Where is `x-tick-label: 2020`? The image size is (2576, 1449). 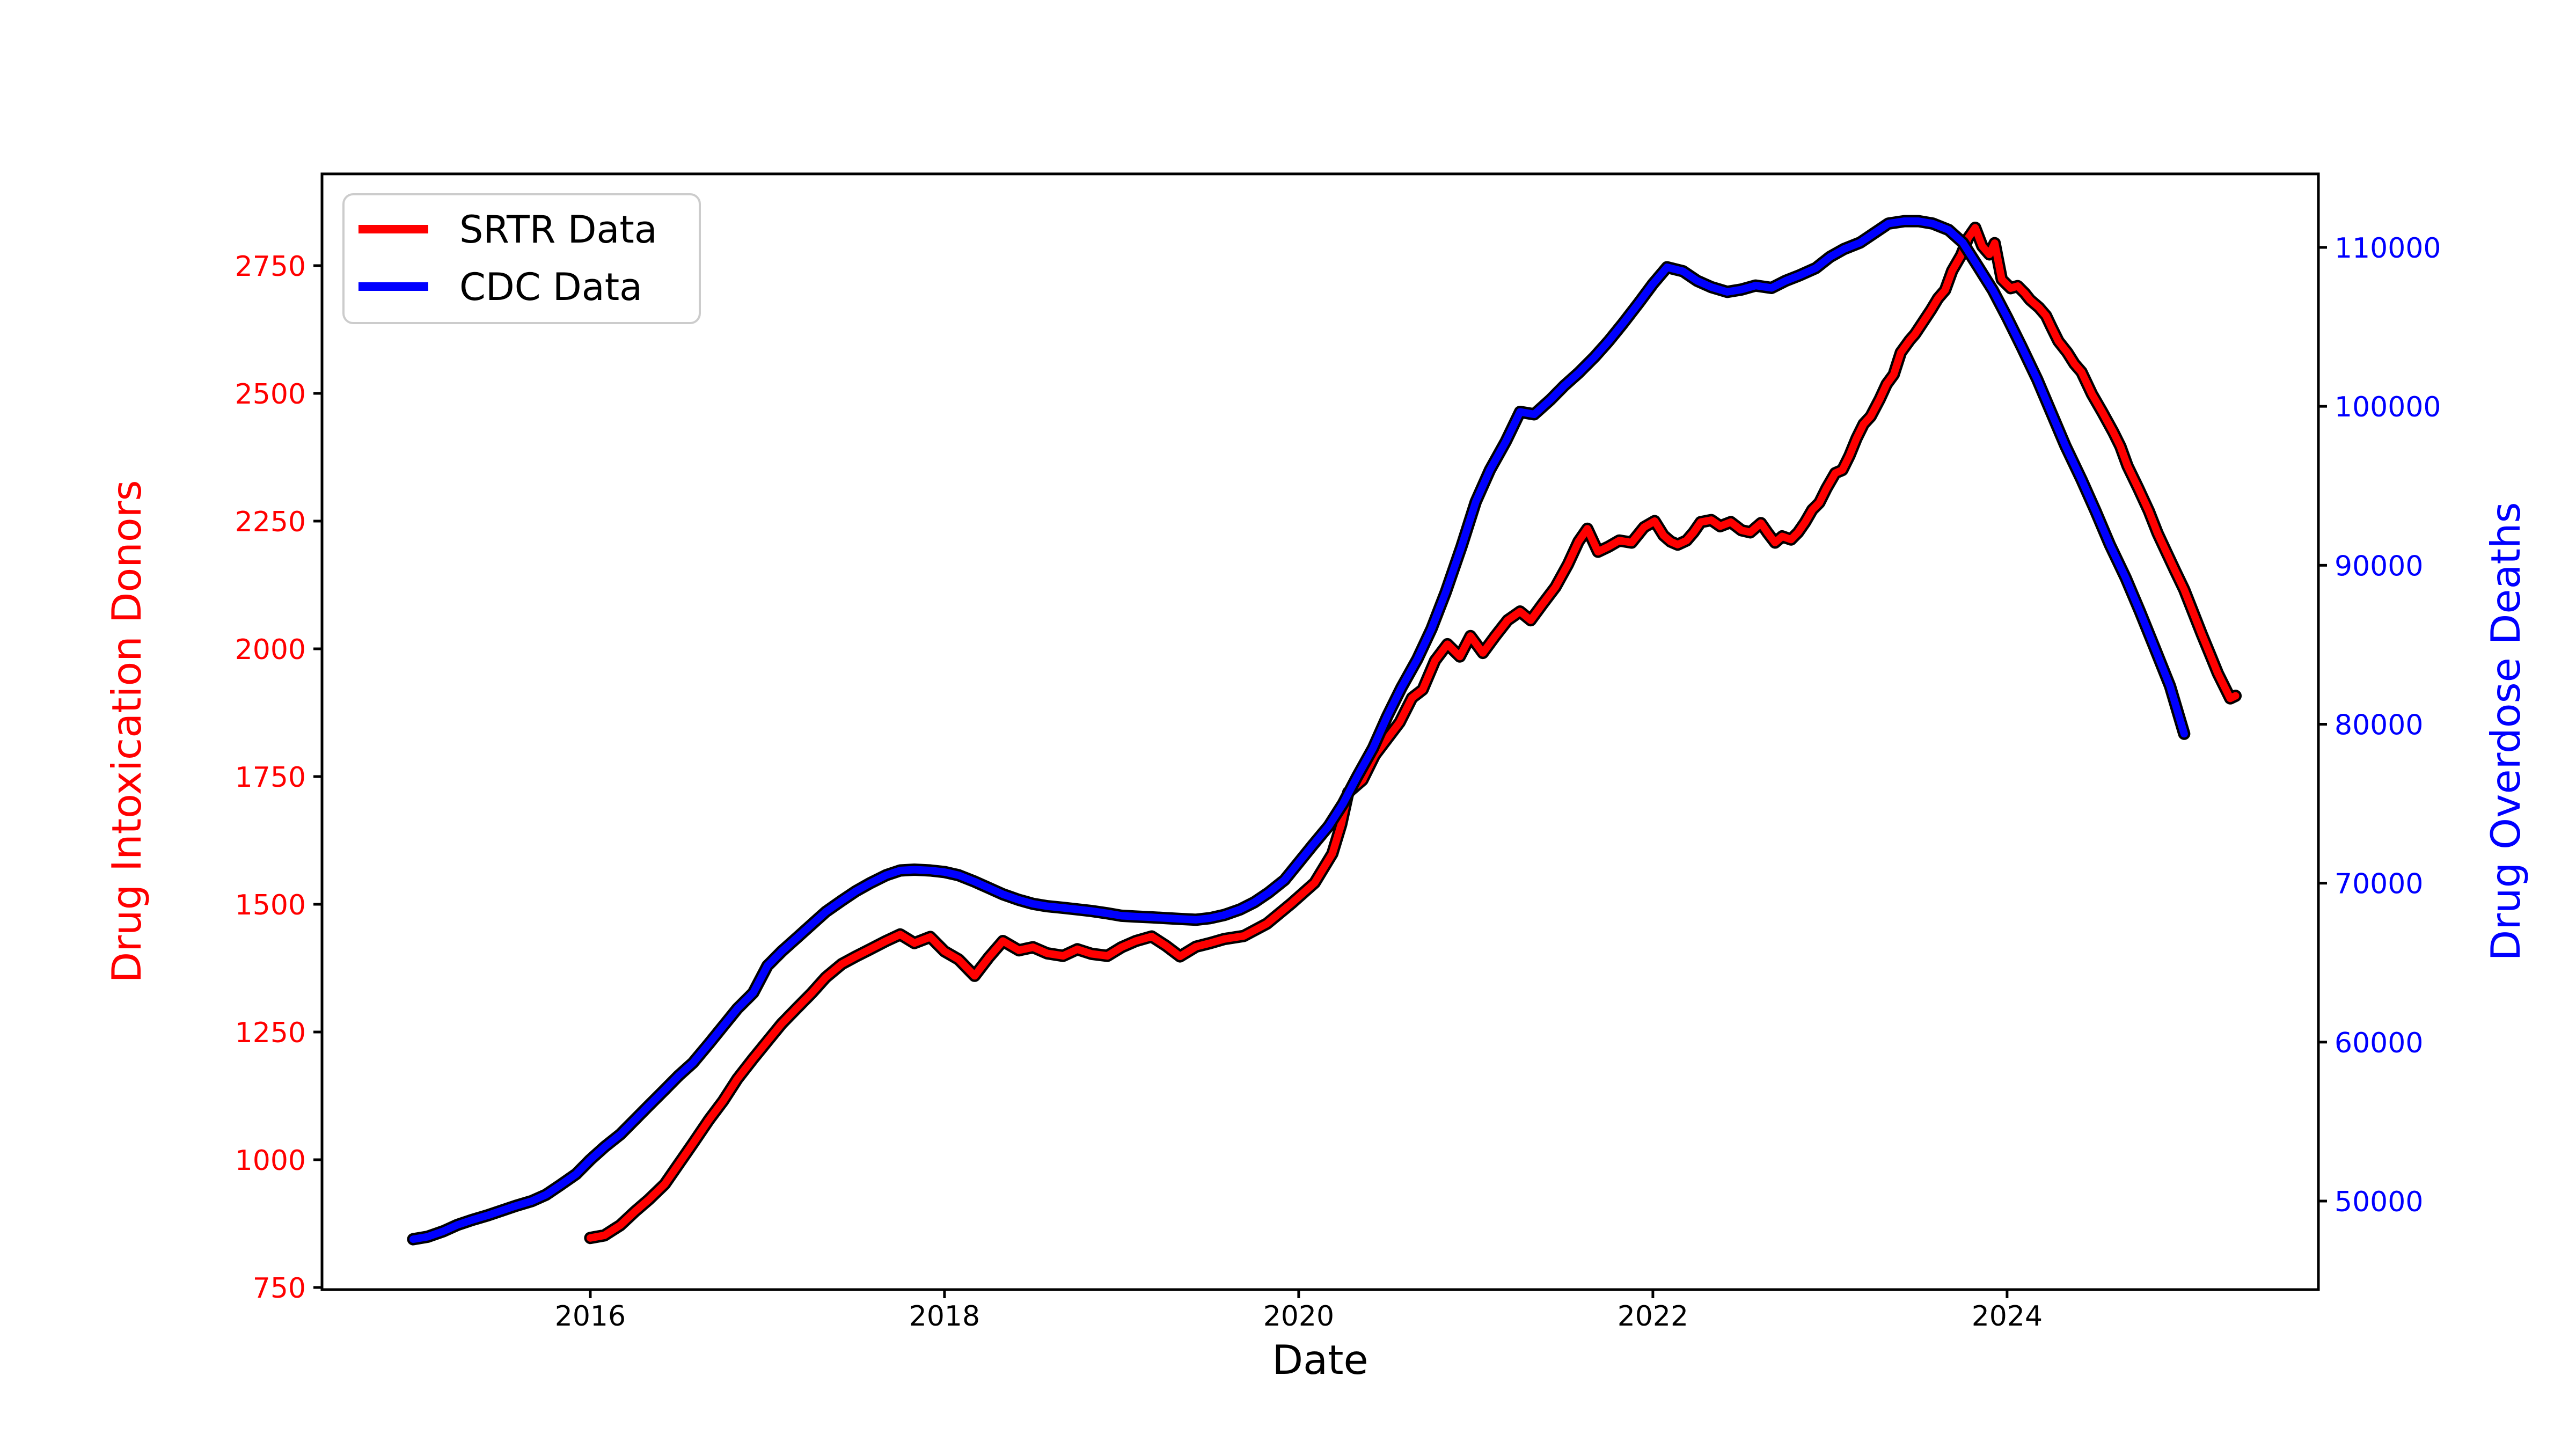
x-tick-label: 2020 is located at coordinates (1298, 1316).